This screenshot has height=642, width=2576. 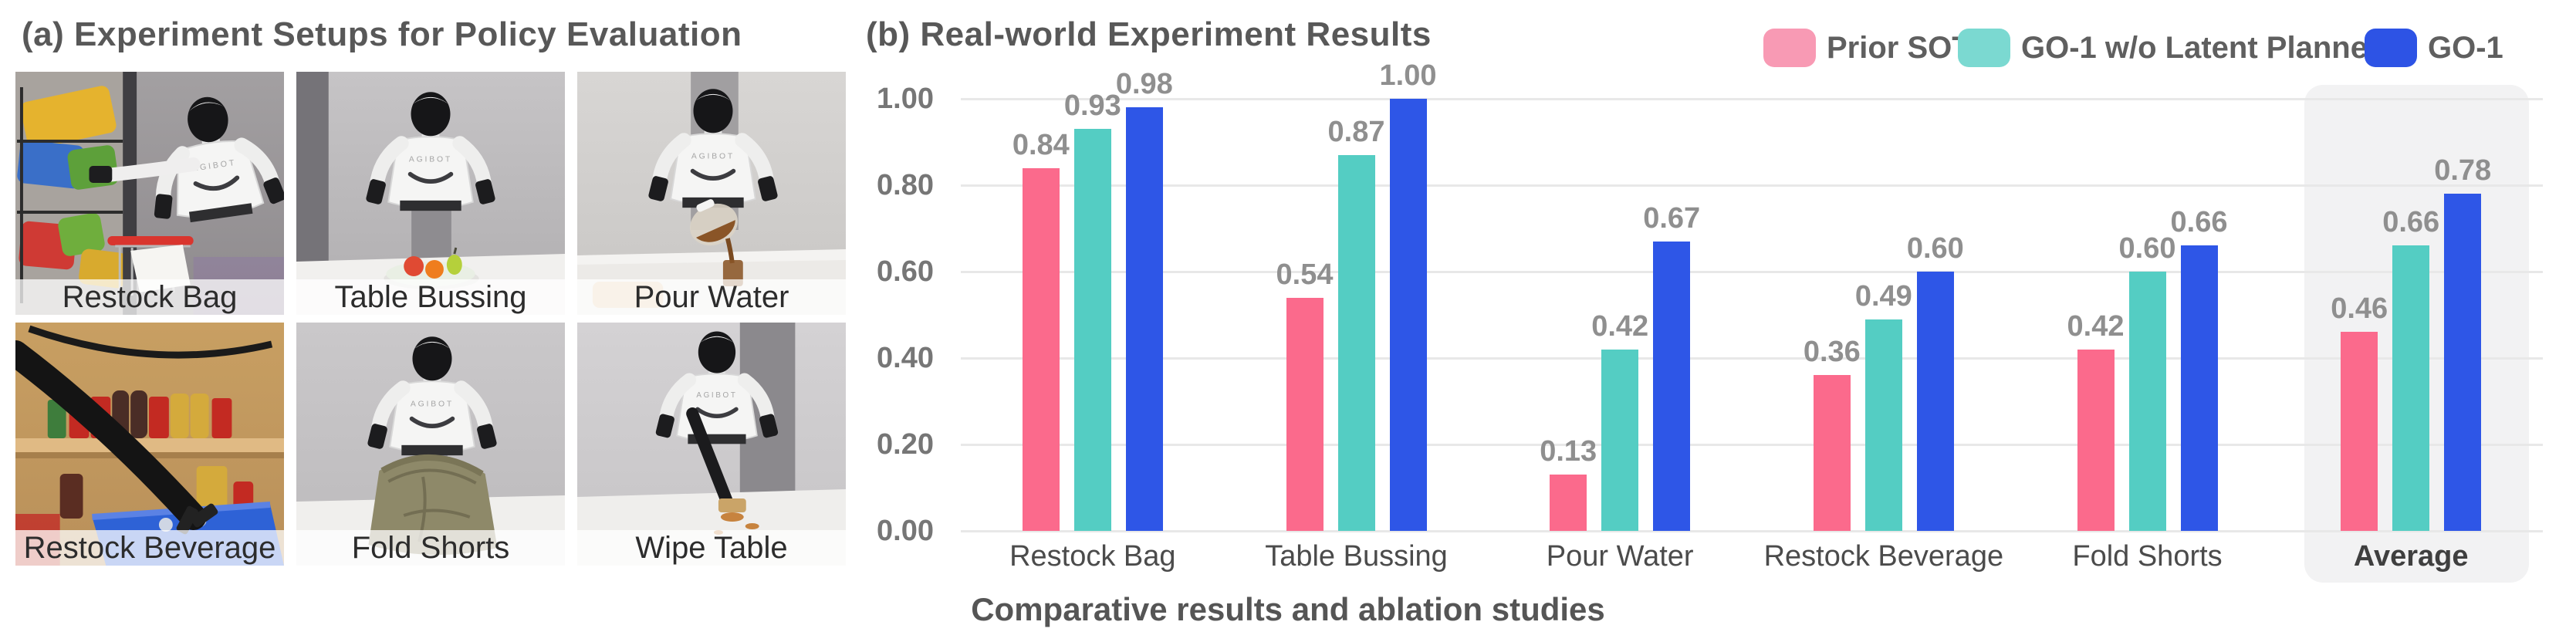 What do you see at coordinates (2465, 48) in the screenshot?
I see `legend-label: GO-1` at bounding box center [2465, 48].